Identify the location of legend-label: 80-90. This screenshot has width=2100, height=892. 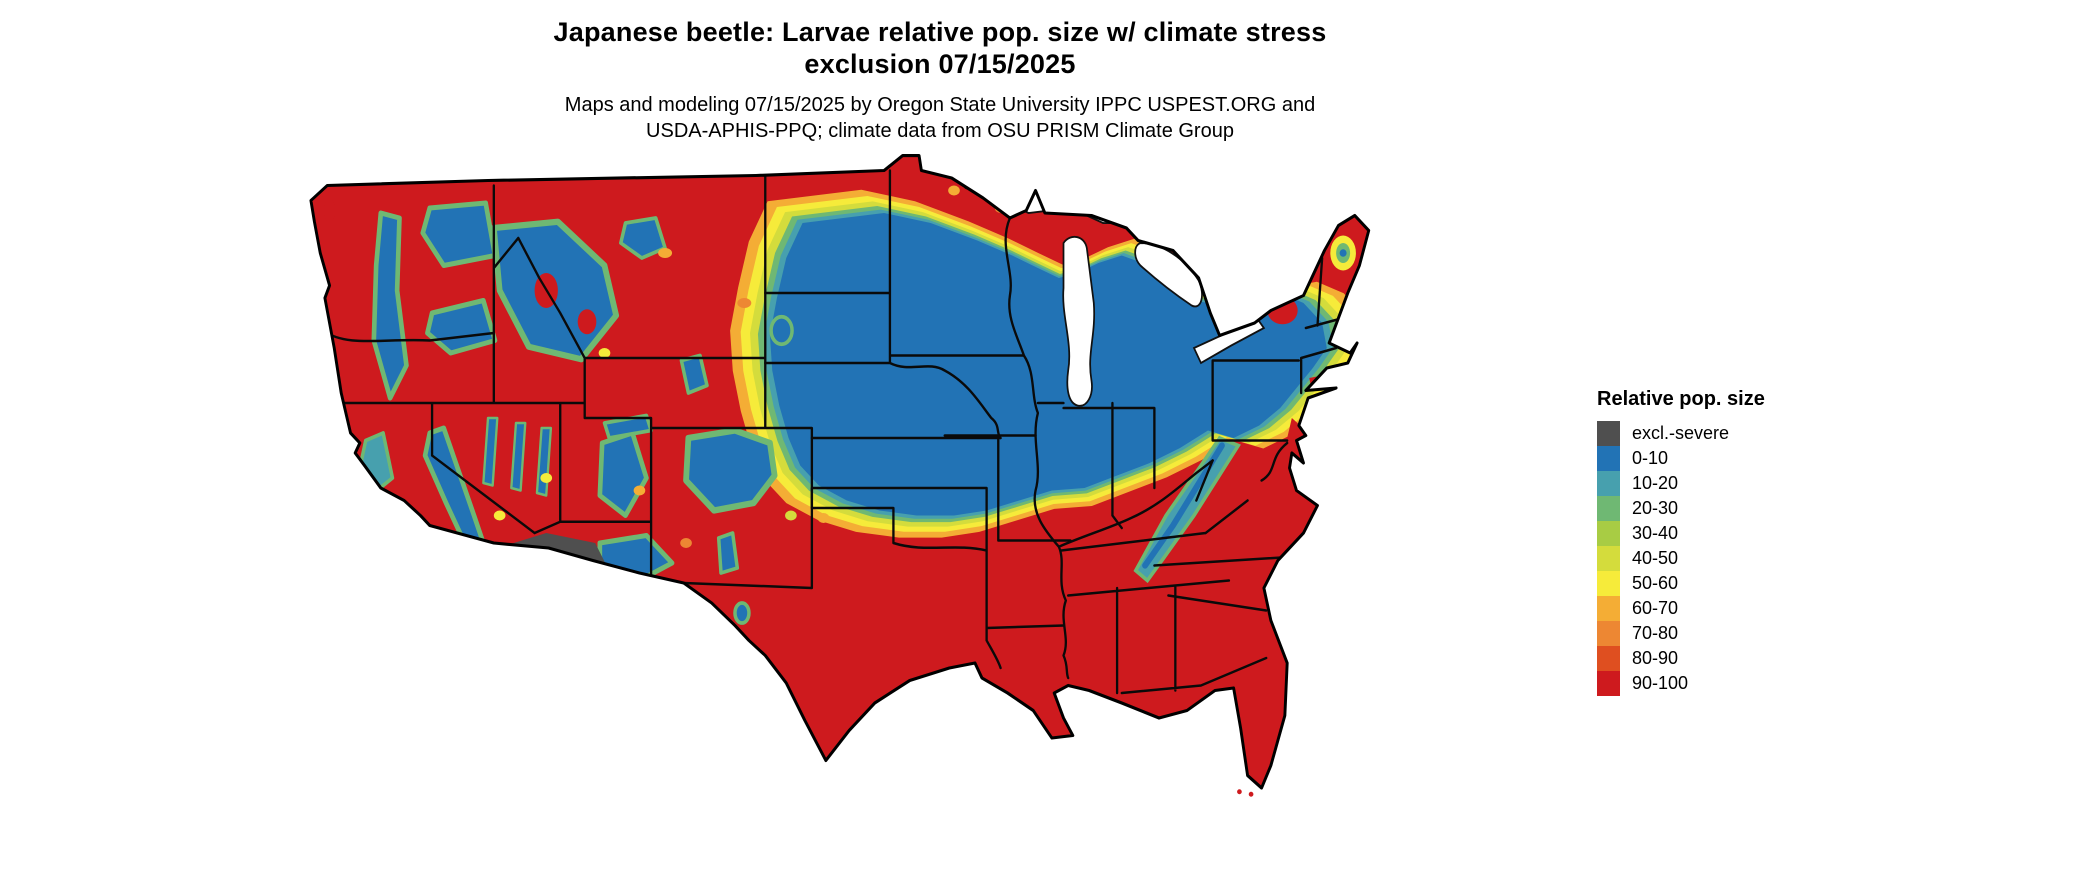
(1655, 658).